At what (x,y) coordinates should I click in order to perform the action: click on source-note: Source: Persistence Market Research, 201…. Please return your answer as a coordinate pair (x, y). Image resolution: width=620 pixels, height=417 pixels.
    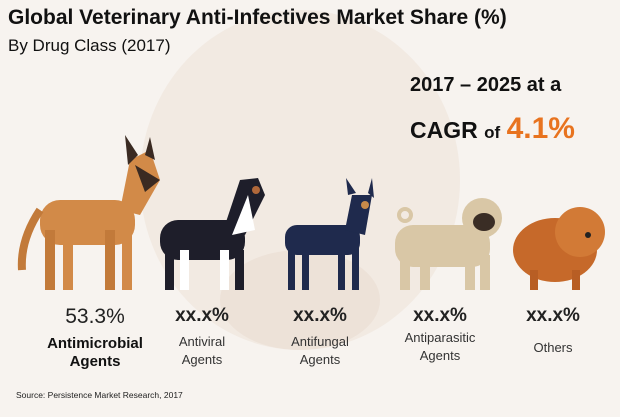
    Looking at the image, I should click on (99, 395).